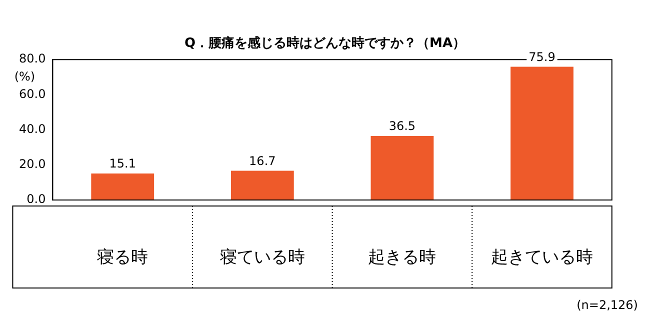 Image resolution: width=650 pixels, height=322 pixels. What do you see at coordinates (262, 258) in the screenshot?
I see `x-tick-label: 寝ている時` at bounding box center [262, 258].